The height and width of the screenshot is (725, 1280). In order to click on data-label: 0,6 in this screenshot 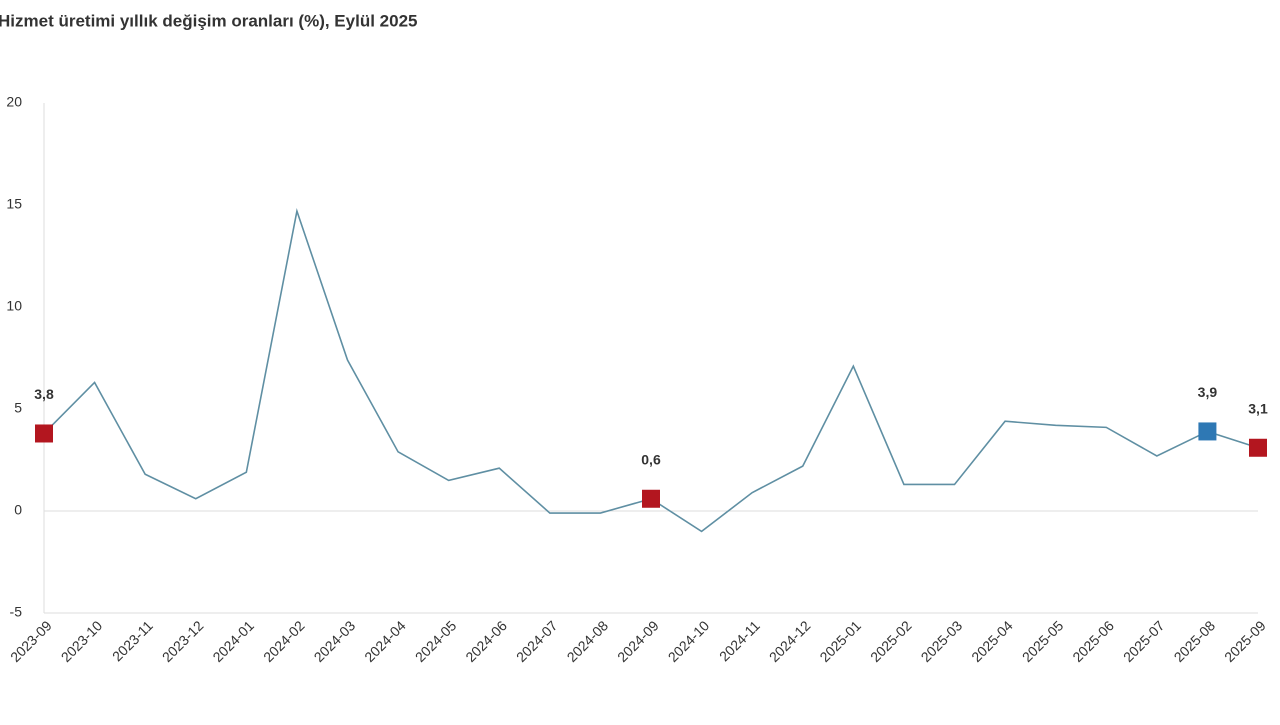, I will do `click(651, 459)`.